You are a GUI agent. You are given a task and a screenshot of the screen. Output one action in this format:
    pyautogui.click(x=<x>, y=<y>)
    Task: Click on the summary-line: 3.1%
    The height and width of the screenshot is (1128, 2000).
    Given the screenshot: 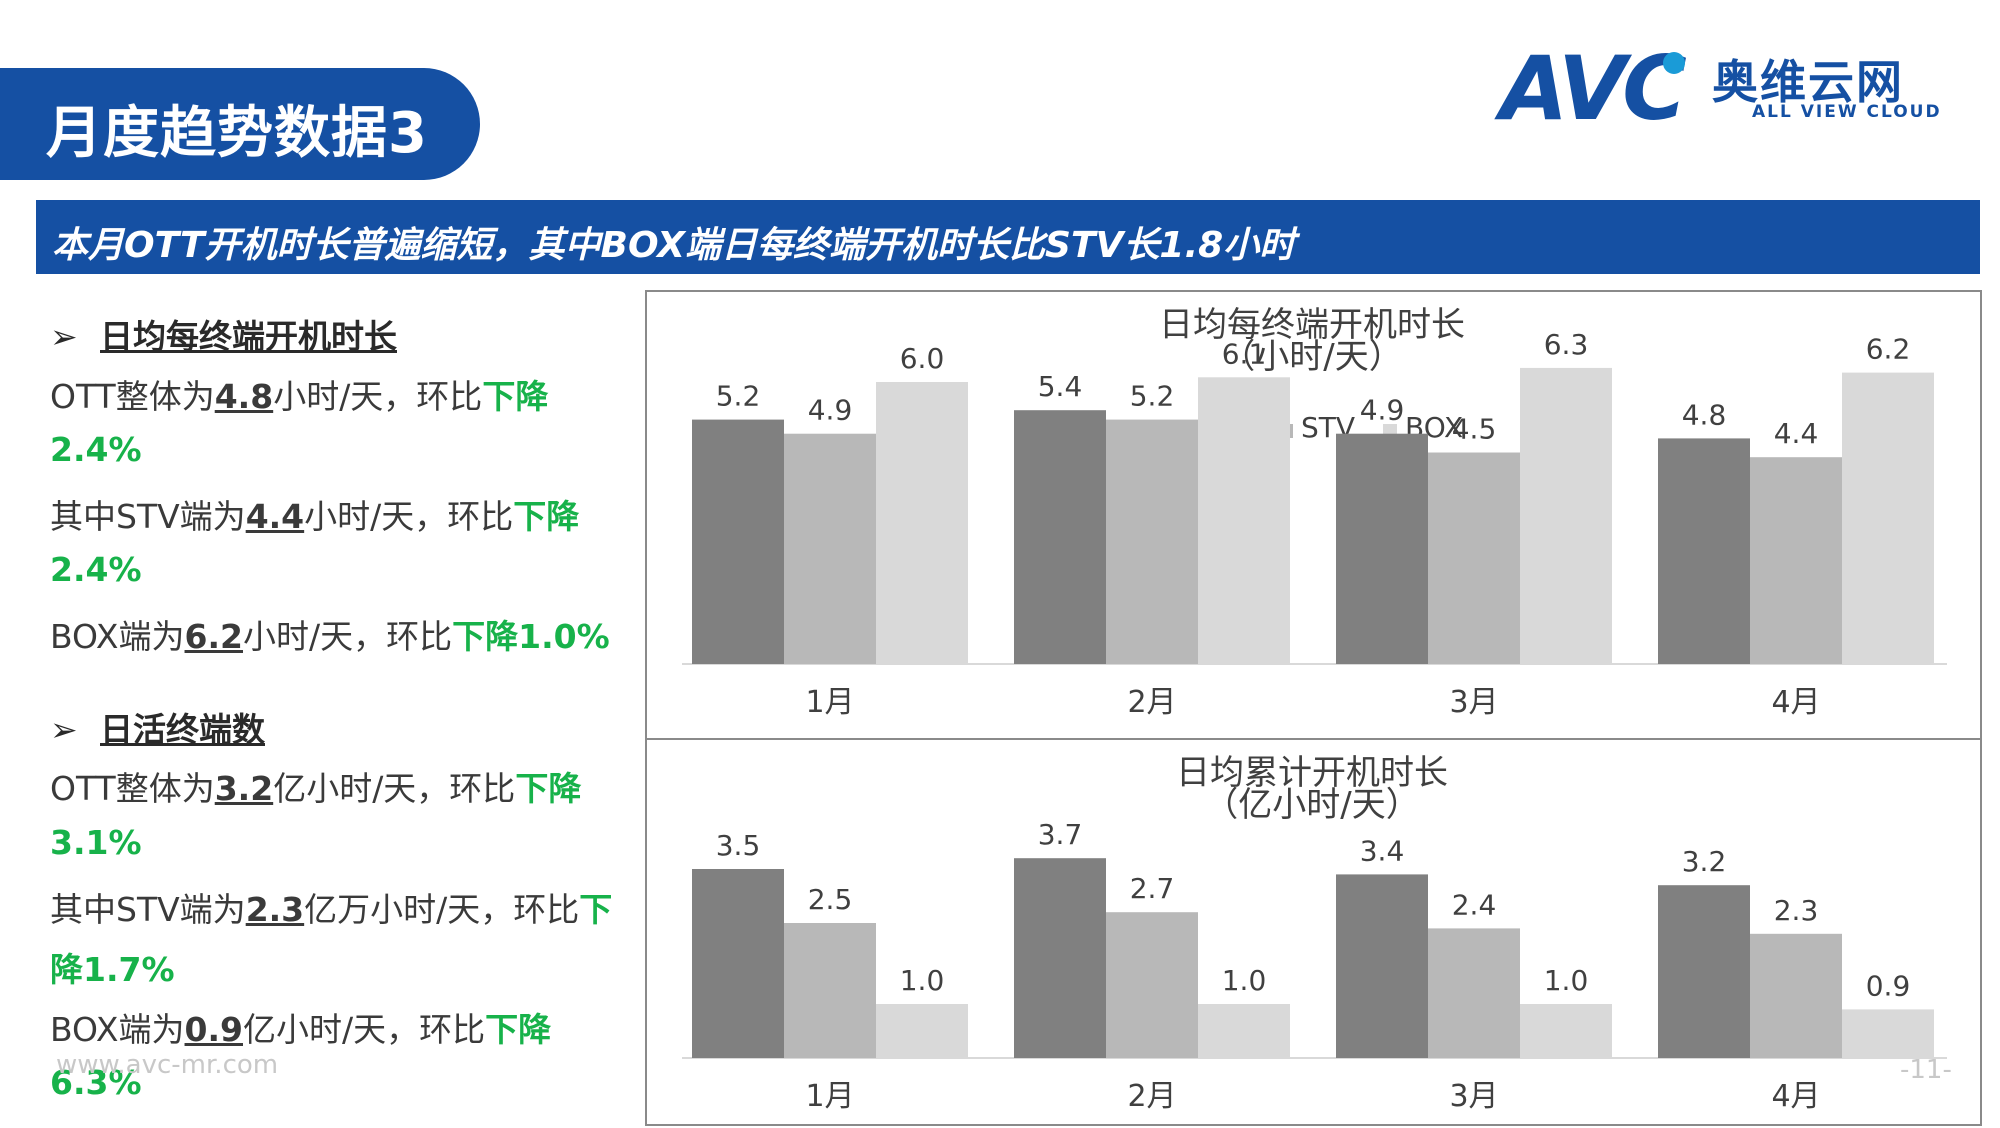 What is the action you would take?
    pyautogui.click(x=96, y=842)
    